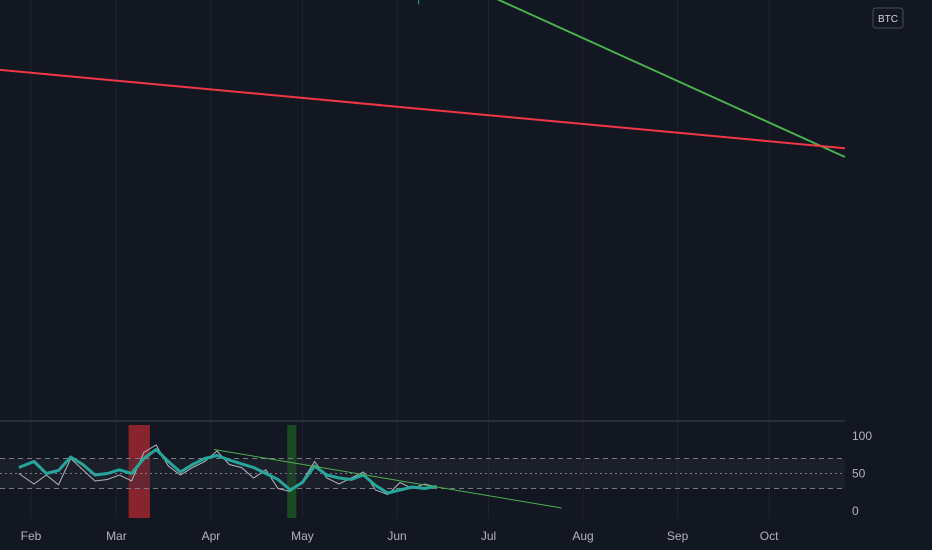  What do you see at coordinates (227, 471) in the screenshot?
I see `rsi-main-line` at bounding box center [227, 471].